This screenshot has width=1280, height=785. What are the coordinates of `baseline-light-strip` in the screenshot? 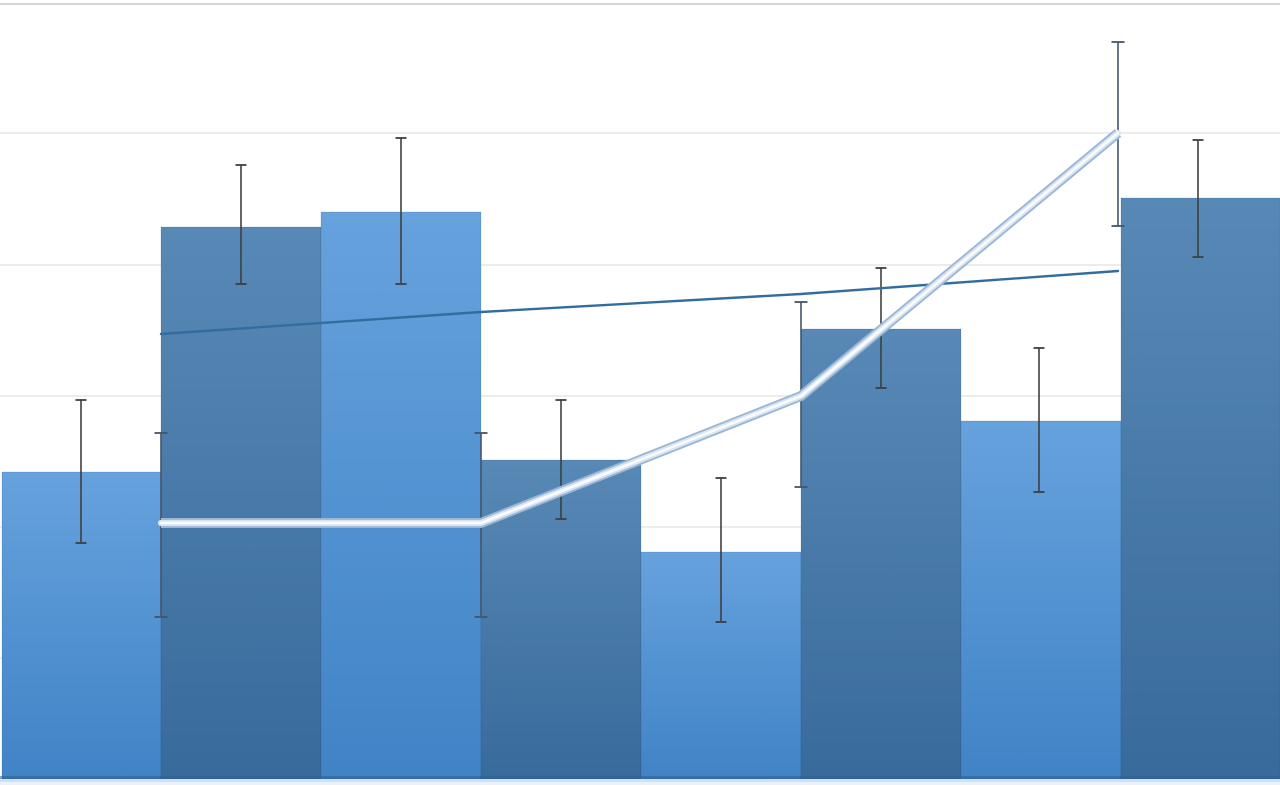 It's located at (640, 780).